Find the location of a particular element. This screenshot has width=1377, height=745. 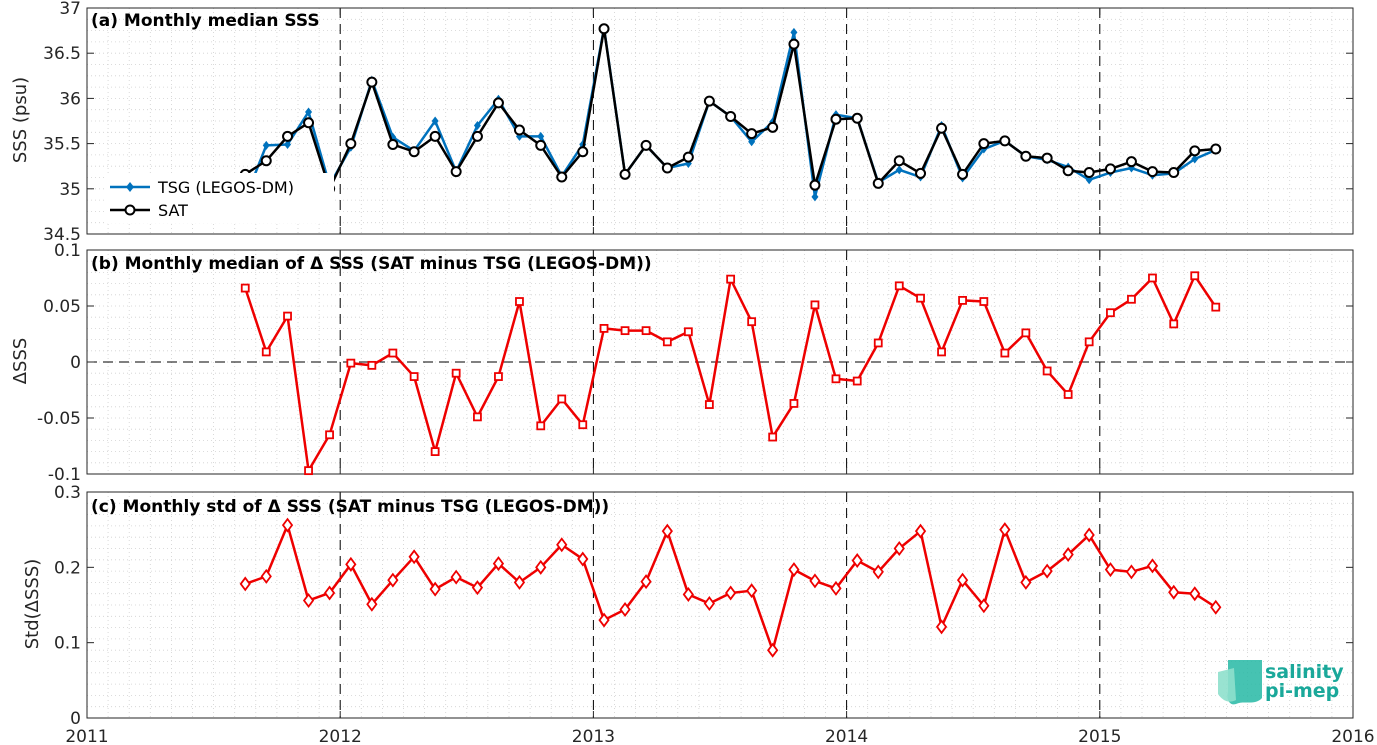

logo-line2: pi-mep is located at coordinates (1302, 691).